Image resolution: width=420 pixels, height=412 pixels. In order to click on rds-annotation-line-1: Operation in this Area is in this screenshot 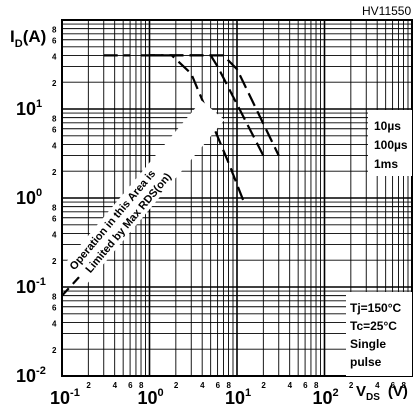, I will do `click(113, 220)`.